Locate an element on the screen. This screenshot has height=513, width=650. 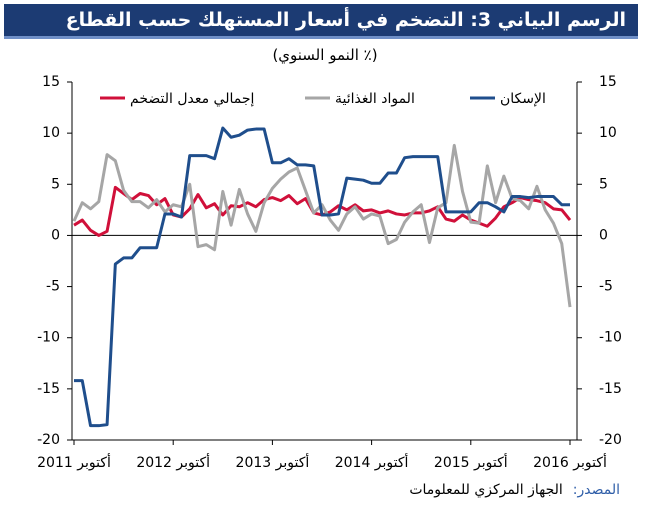
y2-tick-label: -15 is located at coordinates (610, 389).